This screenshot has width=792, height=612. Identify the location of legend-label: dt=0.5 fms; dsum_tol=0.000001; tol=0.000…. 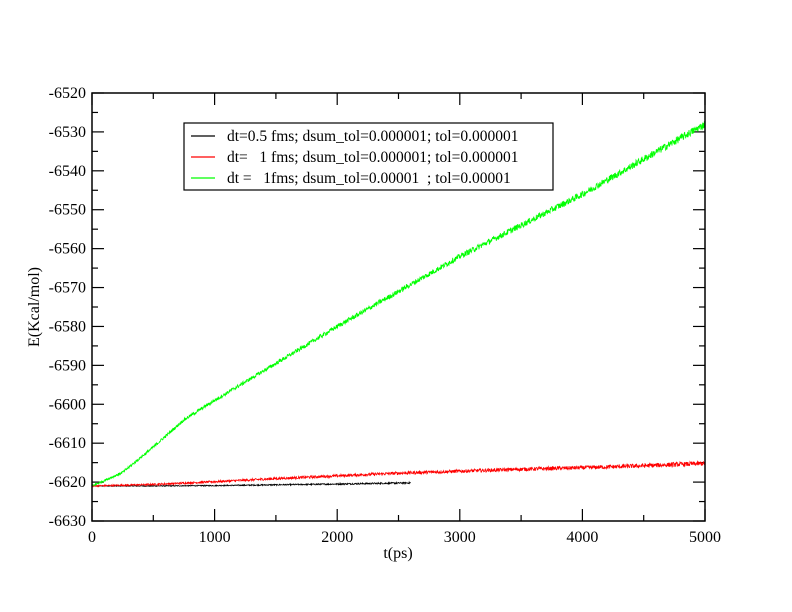
(372, 136).